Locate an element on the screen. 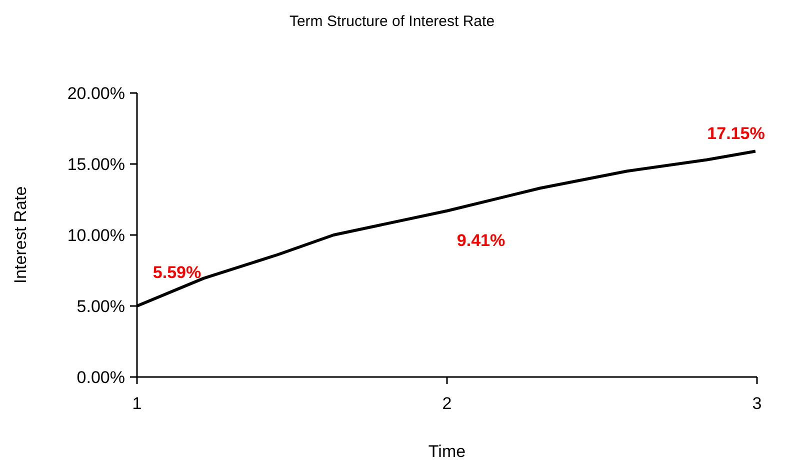  chart-title: Term Structure of Interest Rate is located at coordinates (392, 21).